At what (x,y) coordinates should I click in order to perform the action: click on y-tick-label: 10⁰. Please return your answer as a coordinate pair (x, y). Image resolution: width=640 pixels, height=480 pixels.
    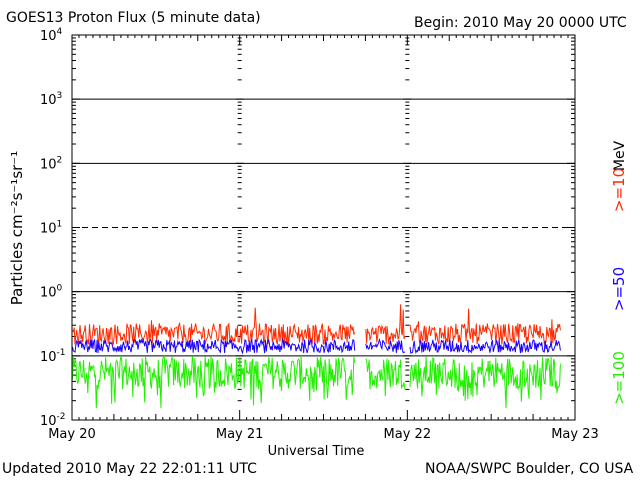
    Looking at the image, I should click on (51, 292).